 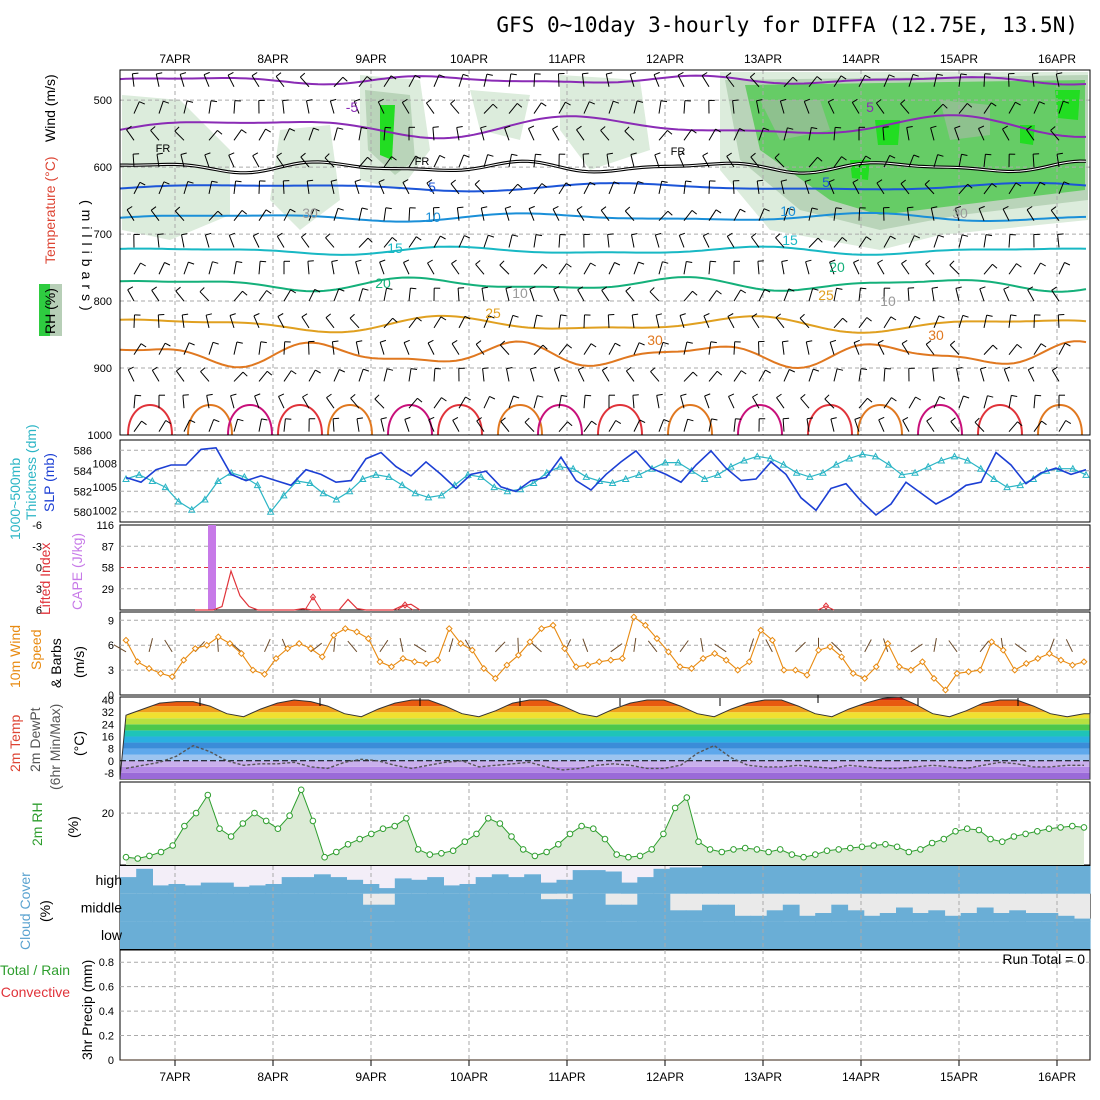 I want to click on pressure-tick-600: 600, so click(x=103, y=168).